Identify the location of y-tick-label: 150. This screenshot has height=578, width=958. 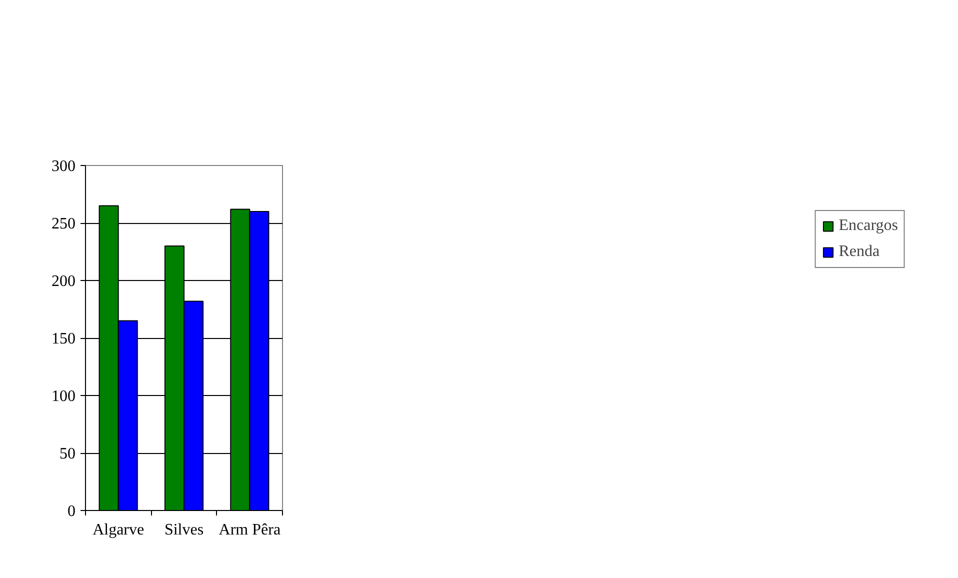
(64, 339).